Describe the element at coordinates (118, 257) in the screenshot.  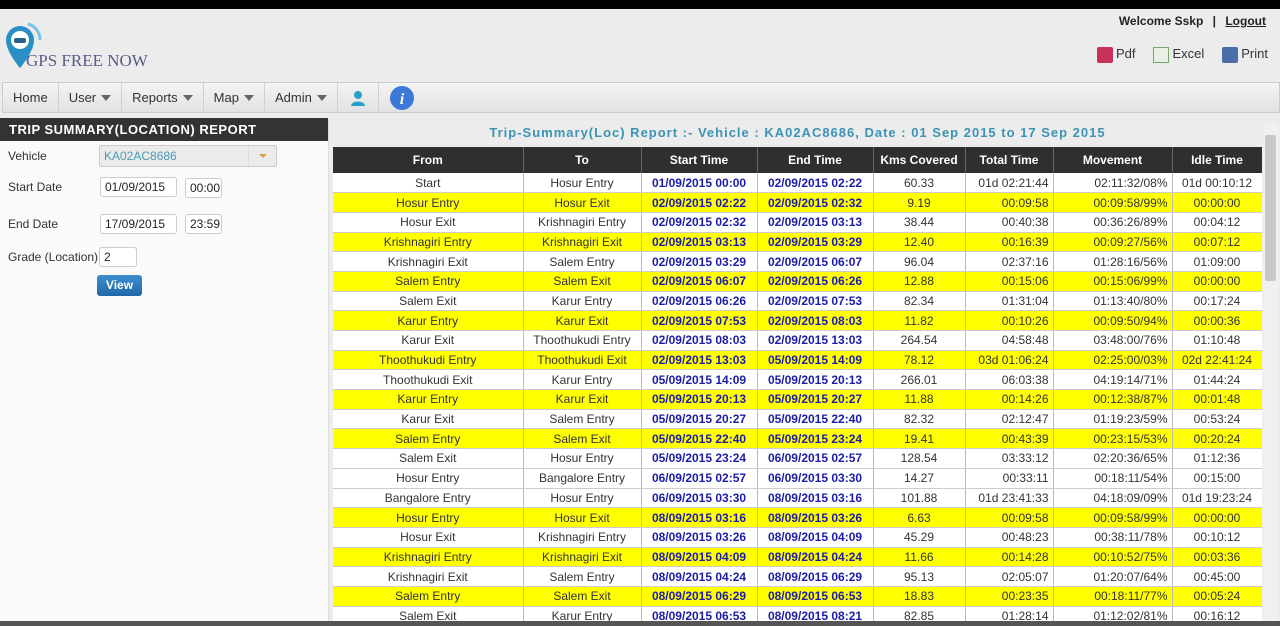
I see `grade-input: 2` at that location.